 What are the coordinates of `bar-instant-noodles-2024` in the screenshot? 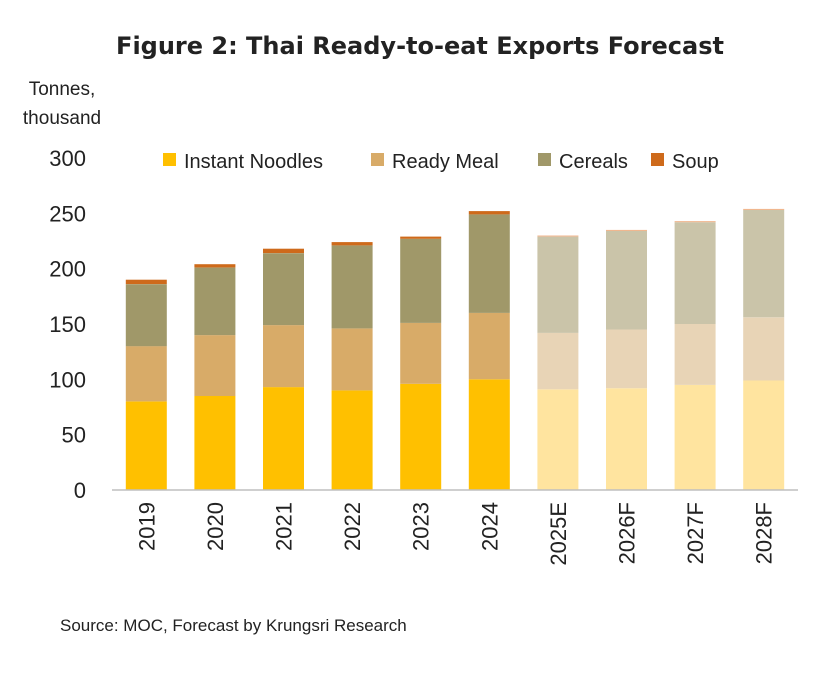 It's located at (489, 434).